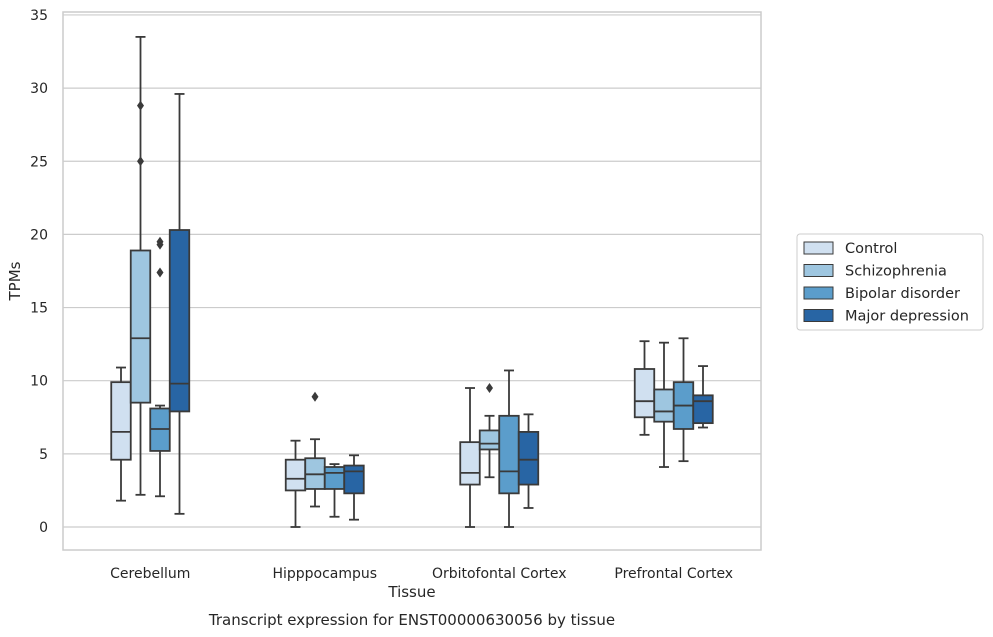  What do you see at coordinates (39, 16) in the screenshot?
I see `y-tick-label: 35` at bounding box center [39, 16].